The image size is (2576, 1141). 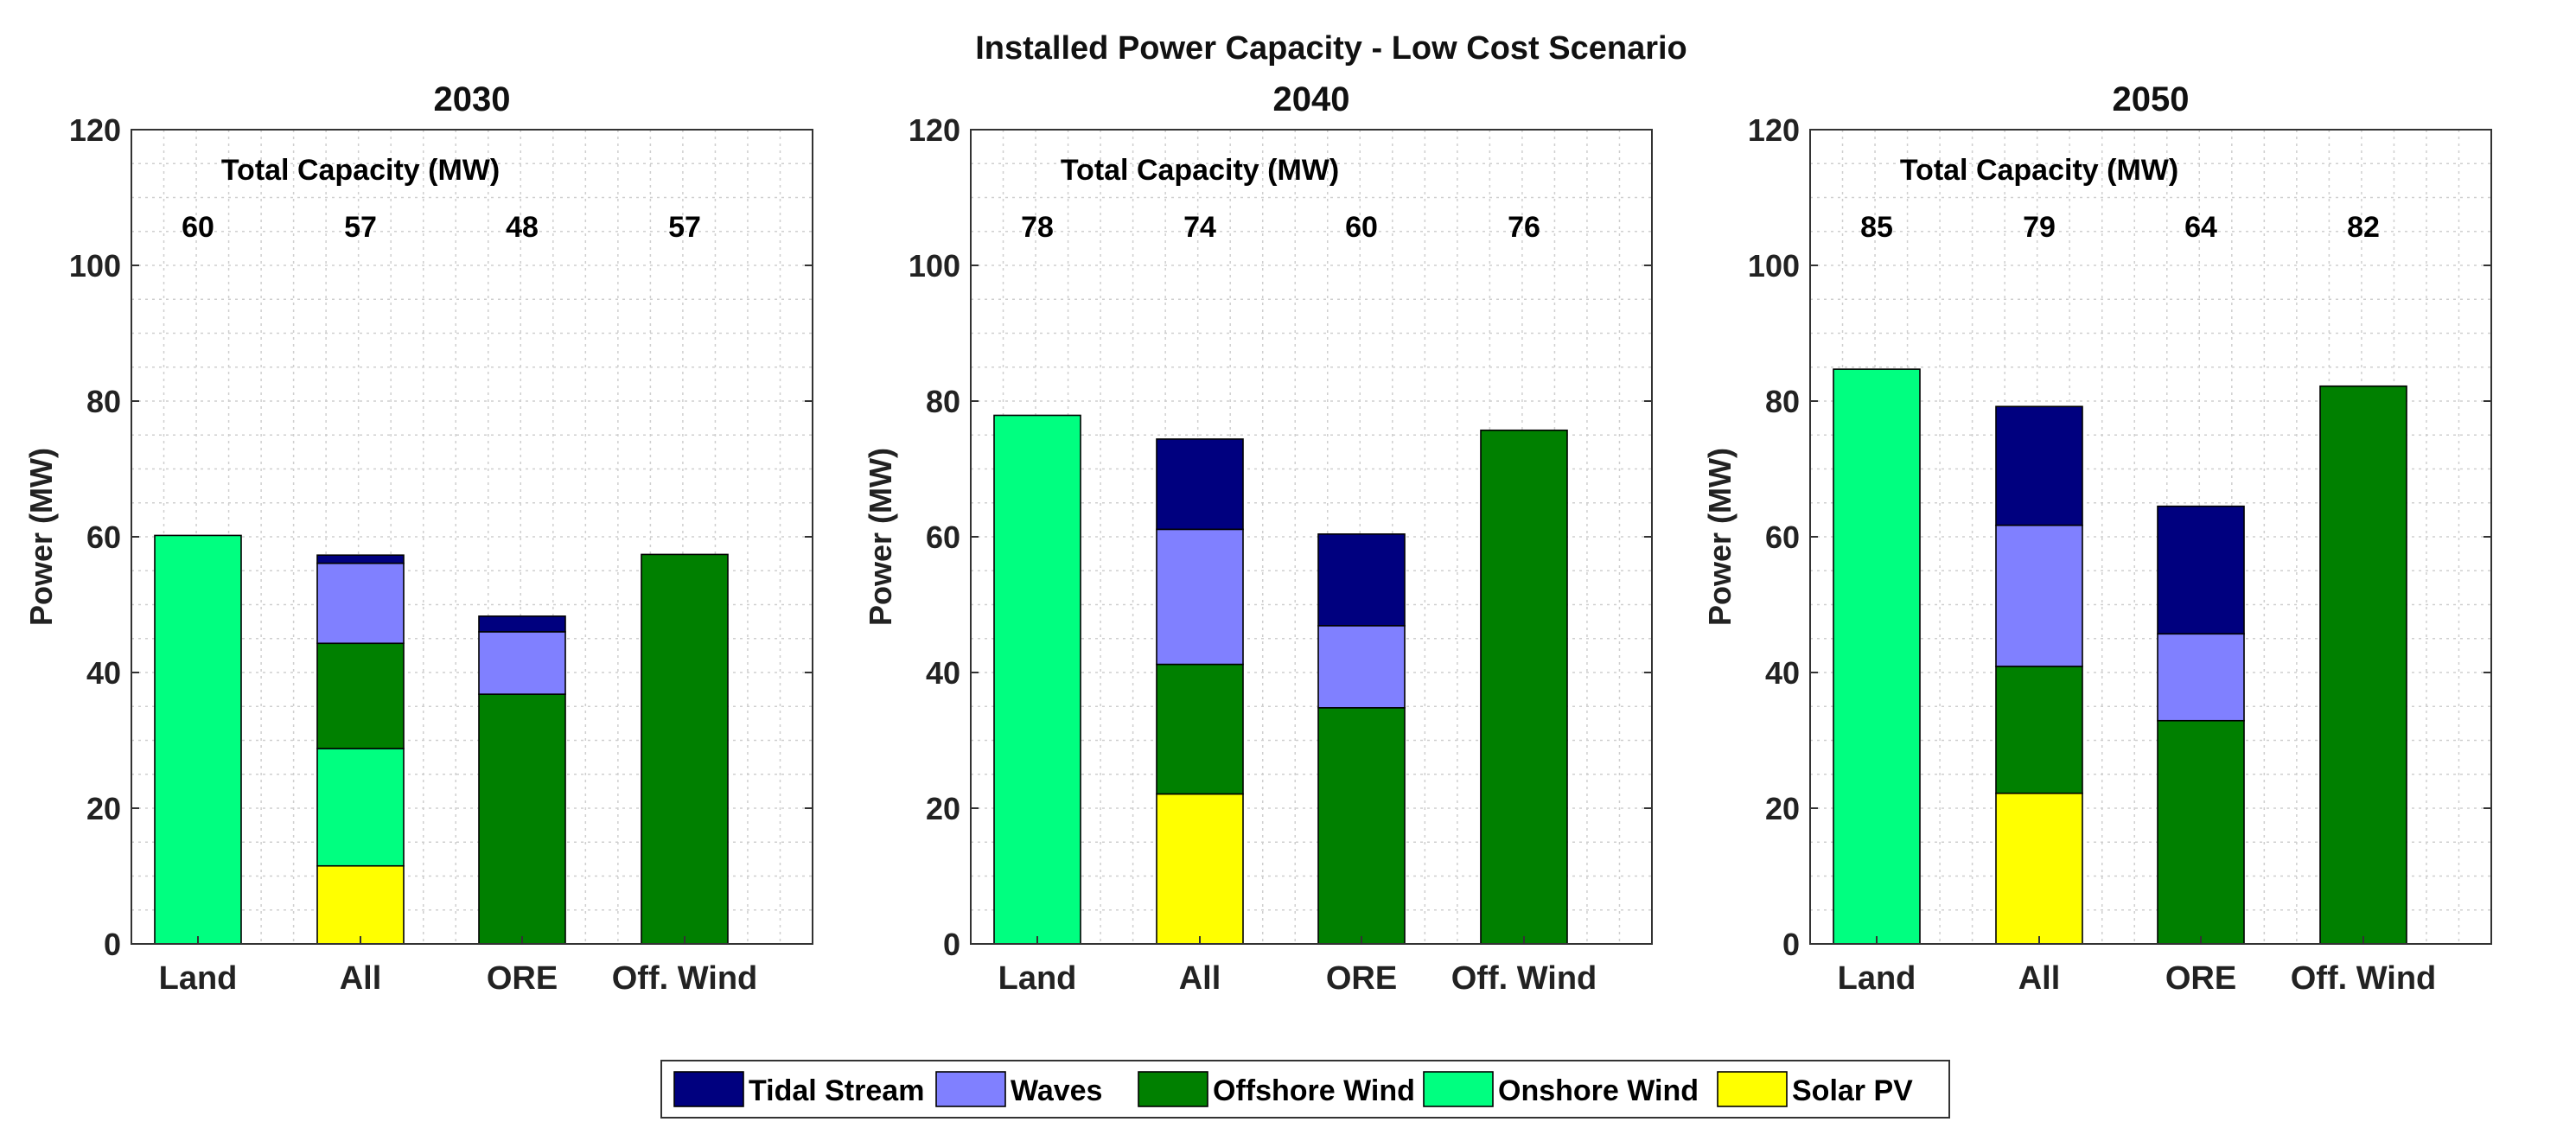 I want to click on legend-entry-solar-pv: Solar PV, so click(x=1815, y=1089).